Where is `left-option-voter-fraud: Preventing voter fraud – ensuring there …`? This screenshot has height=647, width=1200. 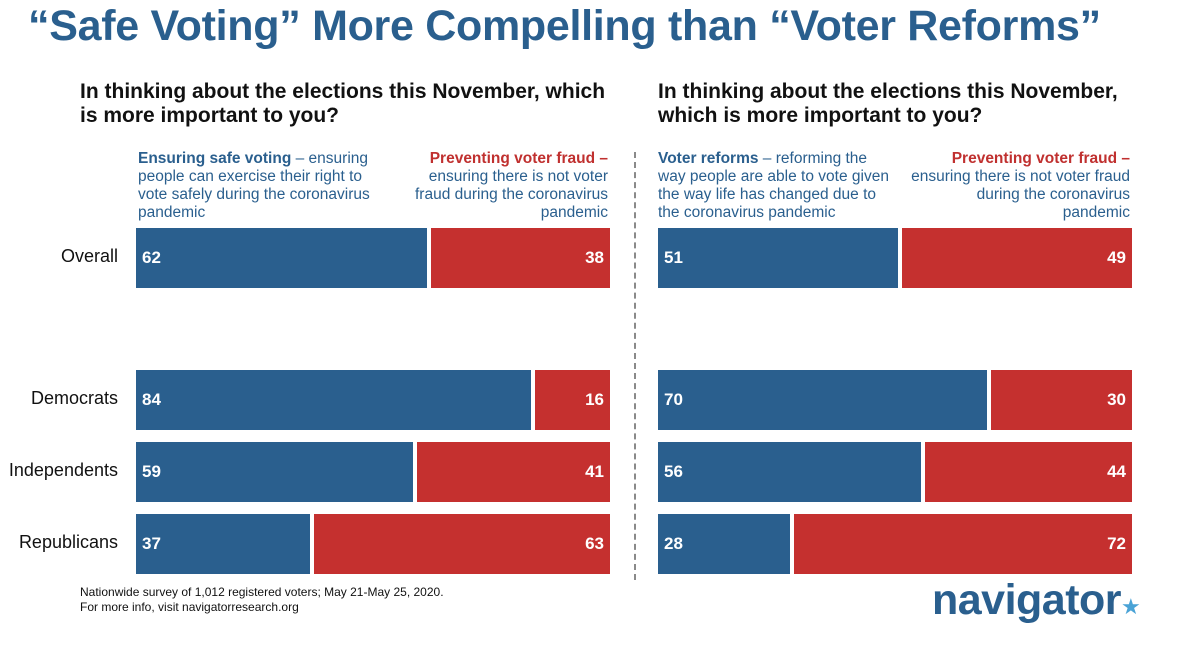 left-option-voter-fraud: Preventing voter fraud – ensuring there … is located at coordinates (503, 186).